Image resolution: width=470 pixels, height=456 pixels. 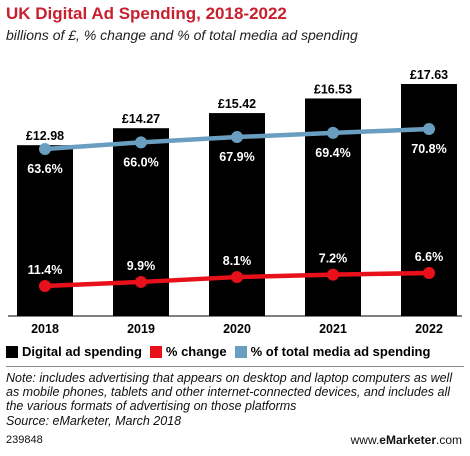 I want to click on bar-2022, so click(x=429, y=200).